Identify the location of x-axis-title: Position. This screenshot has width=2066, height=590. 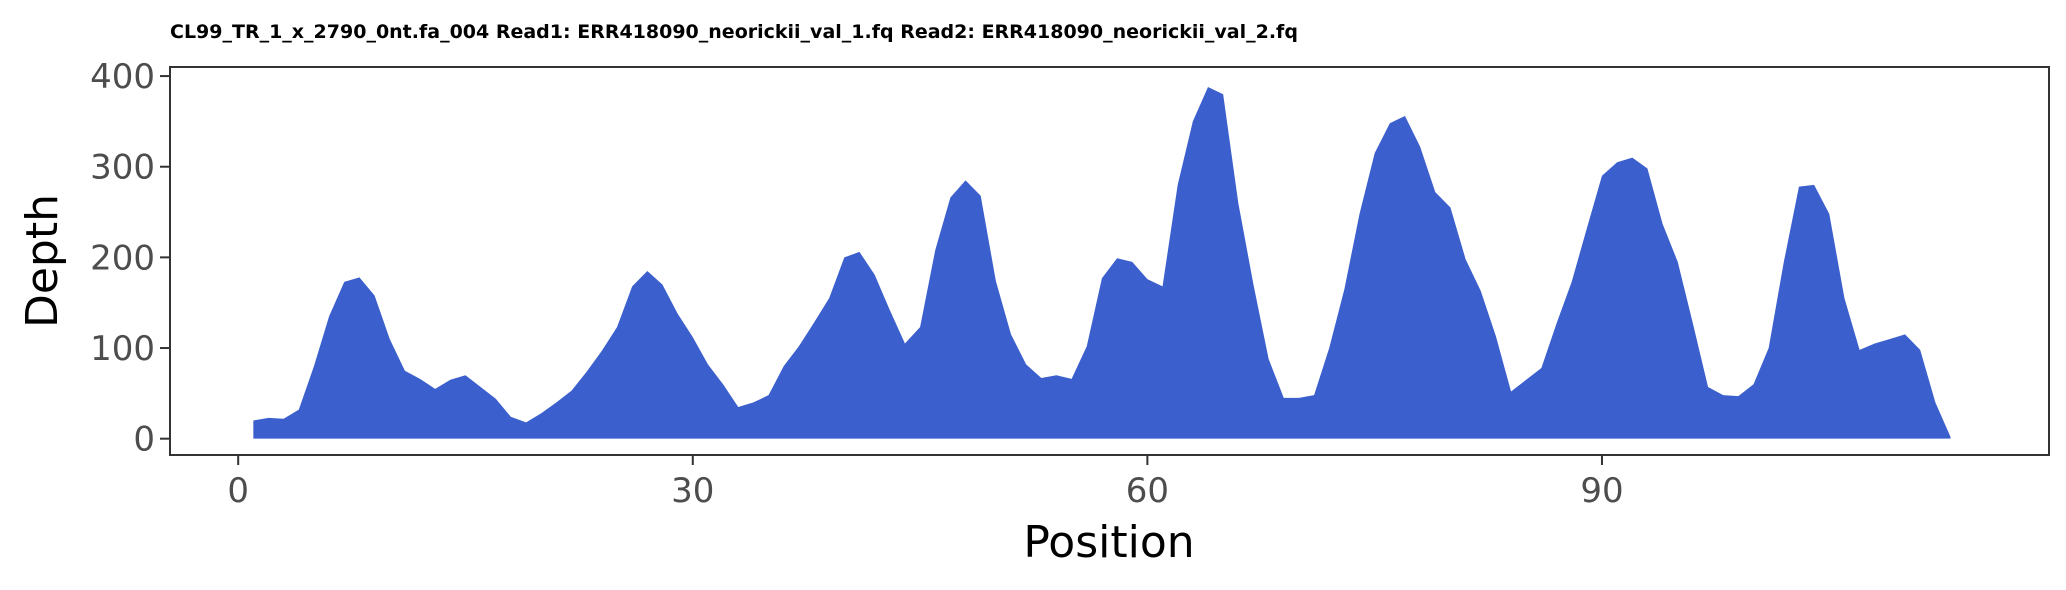
(1108, 542).